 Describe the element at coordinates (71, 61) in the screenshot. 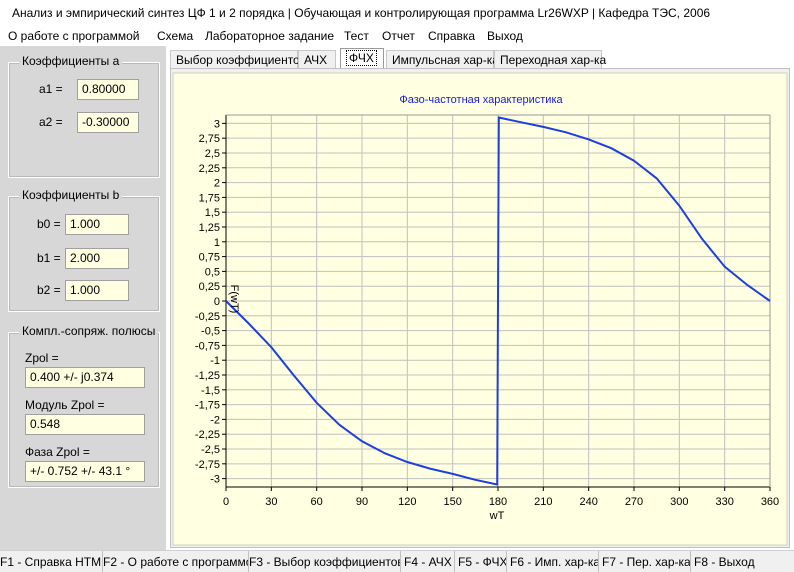

I see `coef-a-title: Коэффициенты a` at that location.